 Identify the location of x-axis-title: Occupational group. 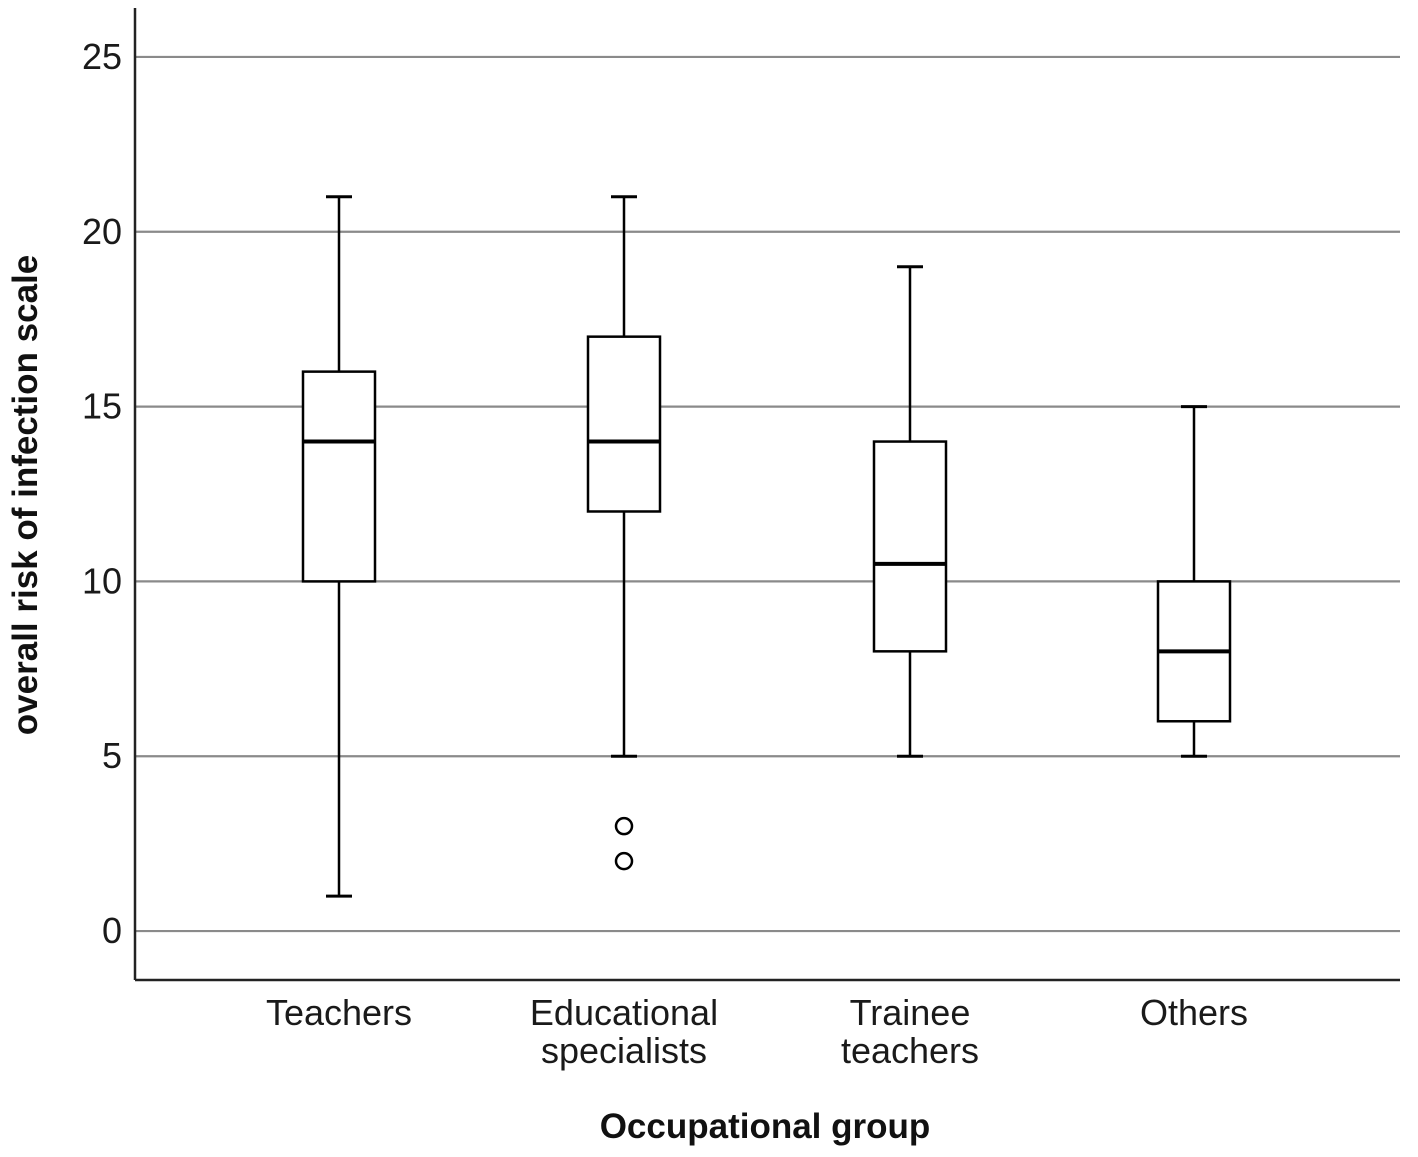
(765, 1126).